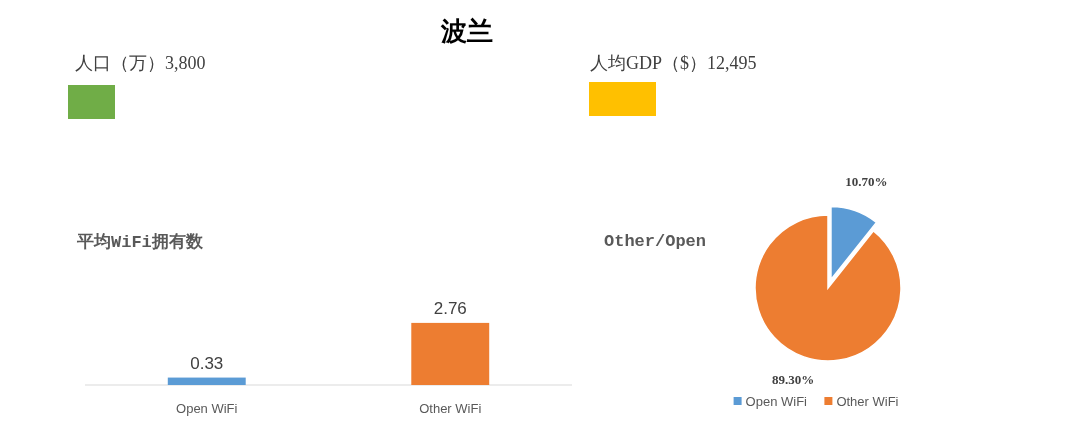 Image resolution: width=1077 pixels, height=444 pixels. Describe the element at coordinates (450, 308) in the screenshot. I see `data-label: 2.76` at that location.